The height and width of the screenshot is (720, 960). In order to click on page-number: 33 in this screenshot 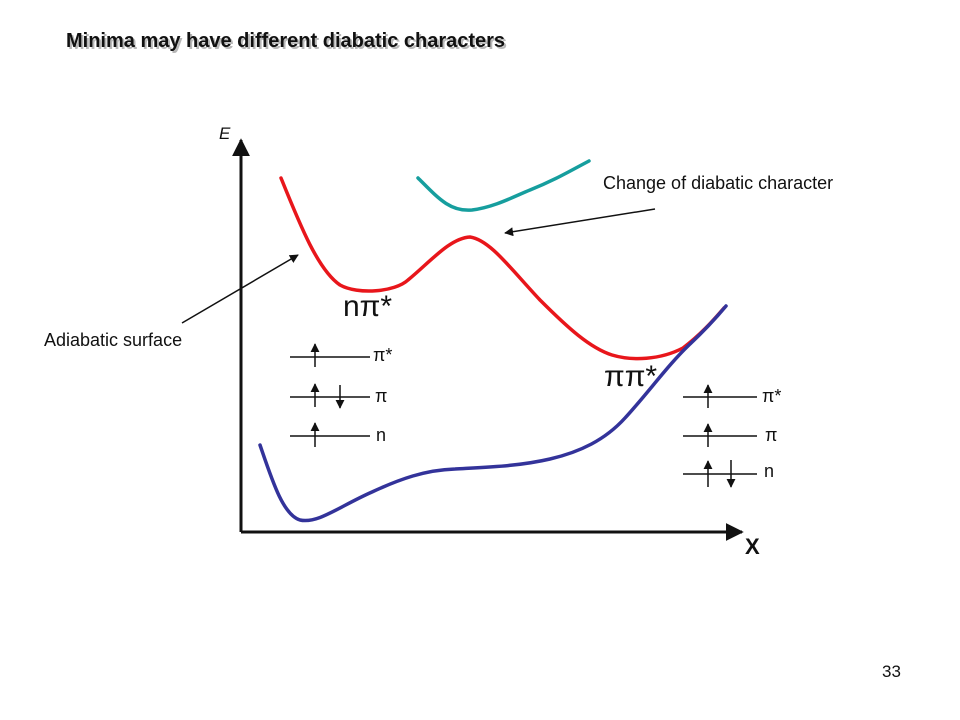, I will do `click(891, 671)`.